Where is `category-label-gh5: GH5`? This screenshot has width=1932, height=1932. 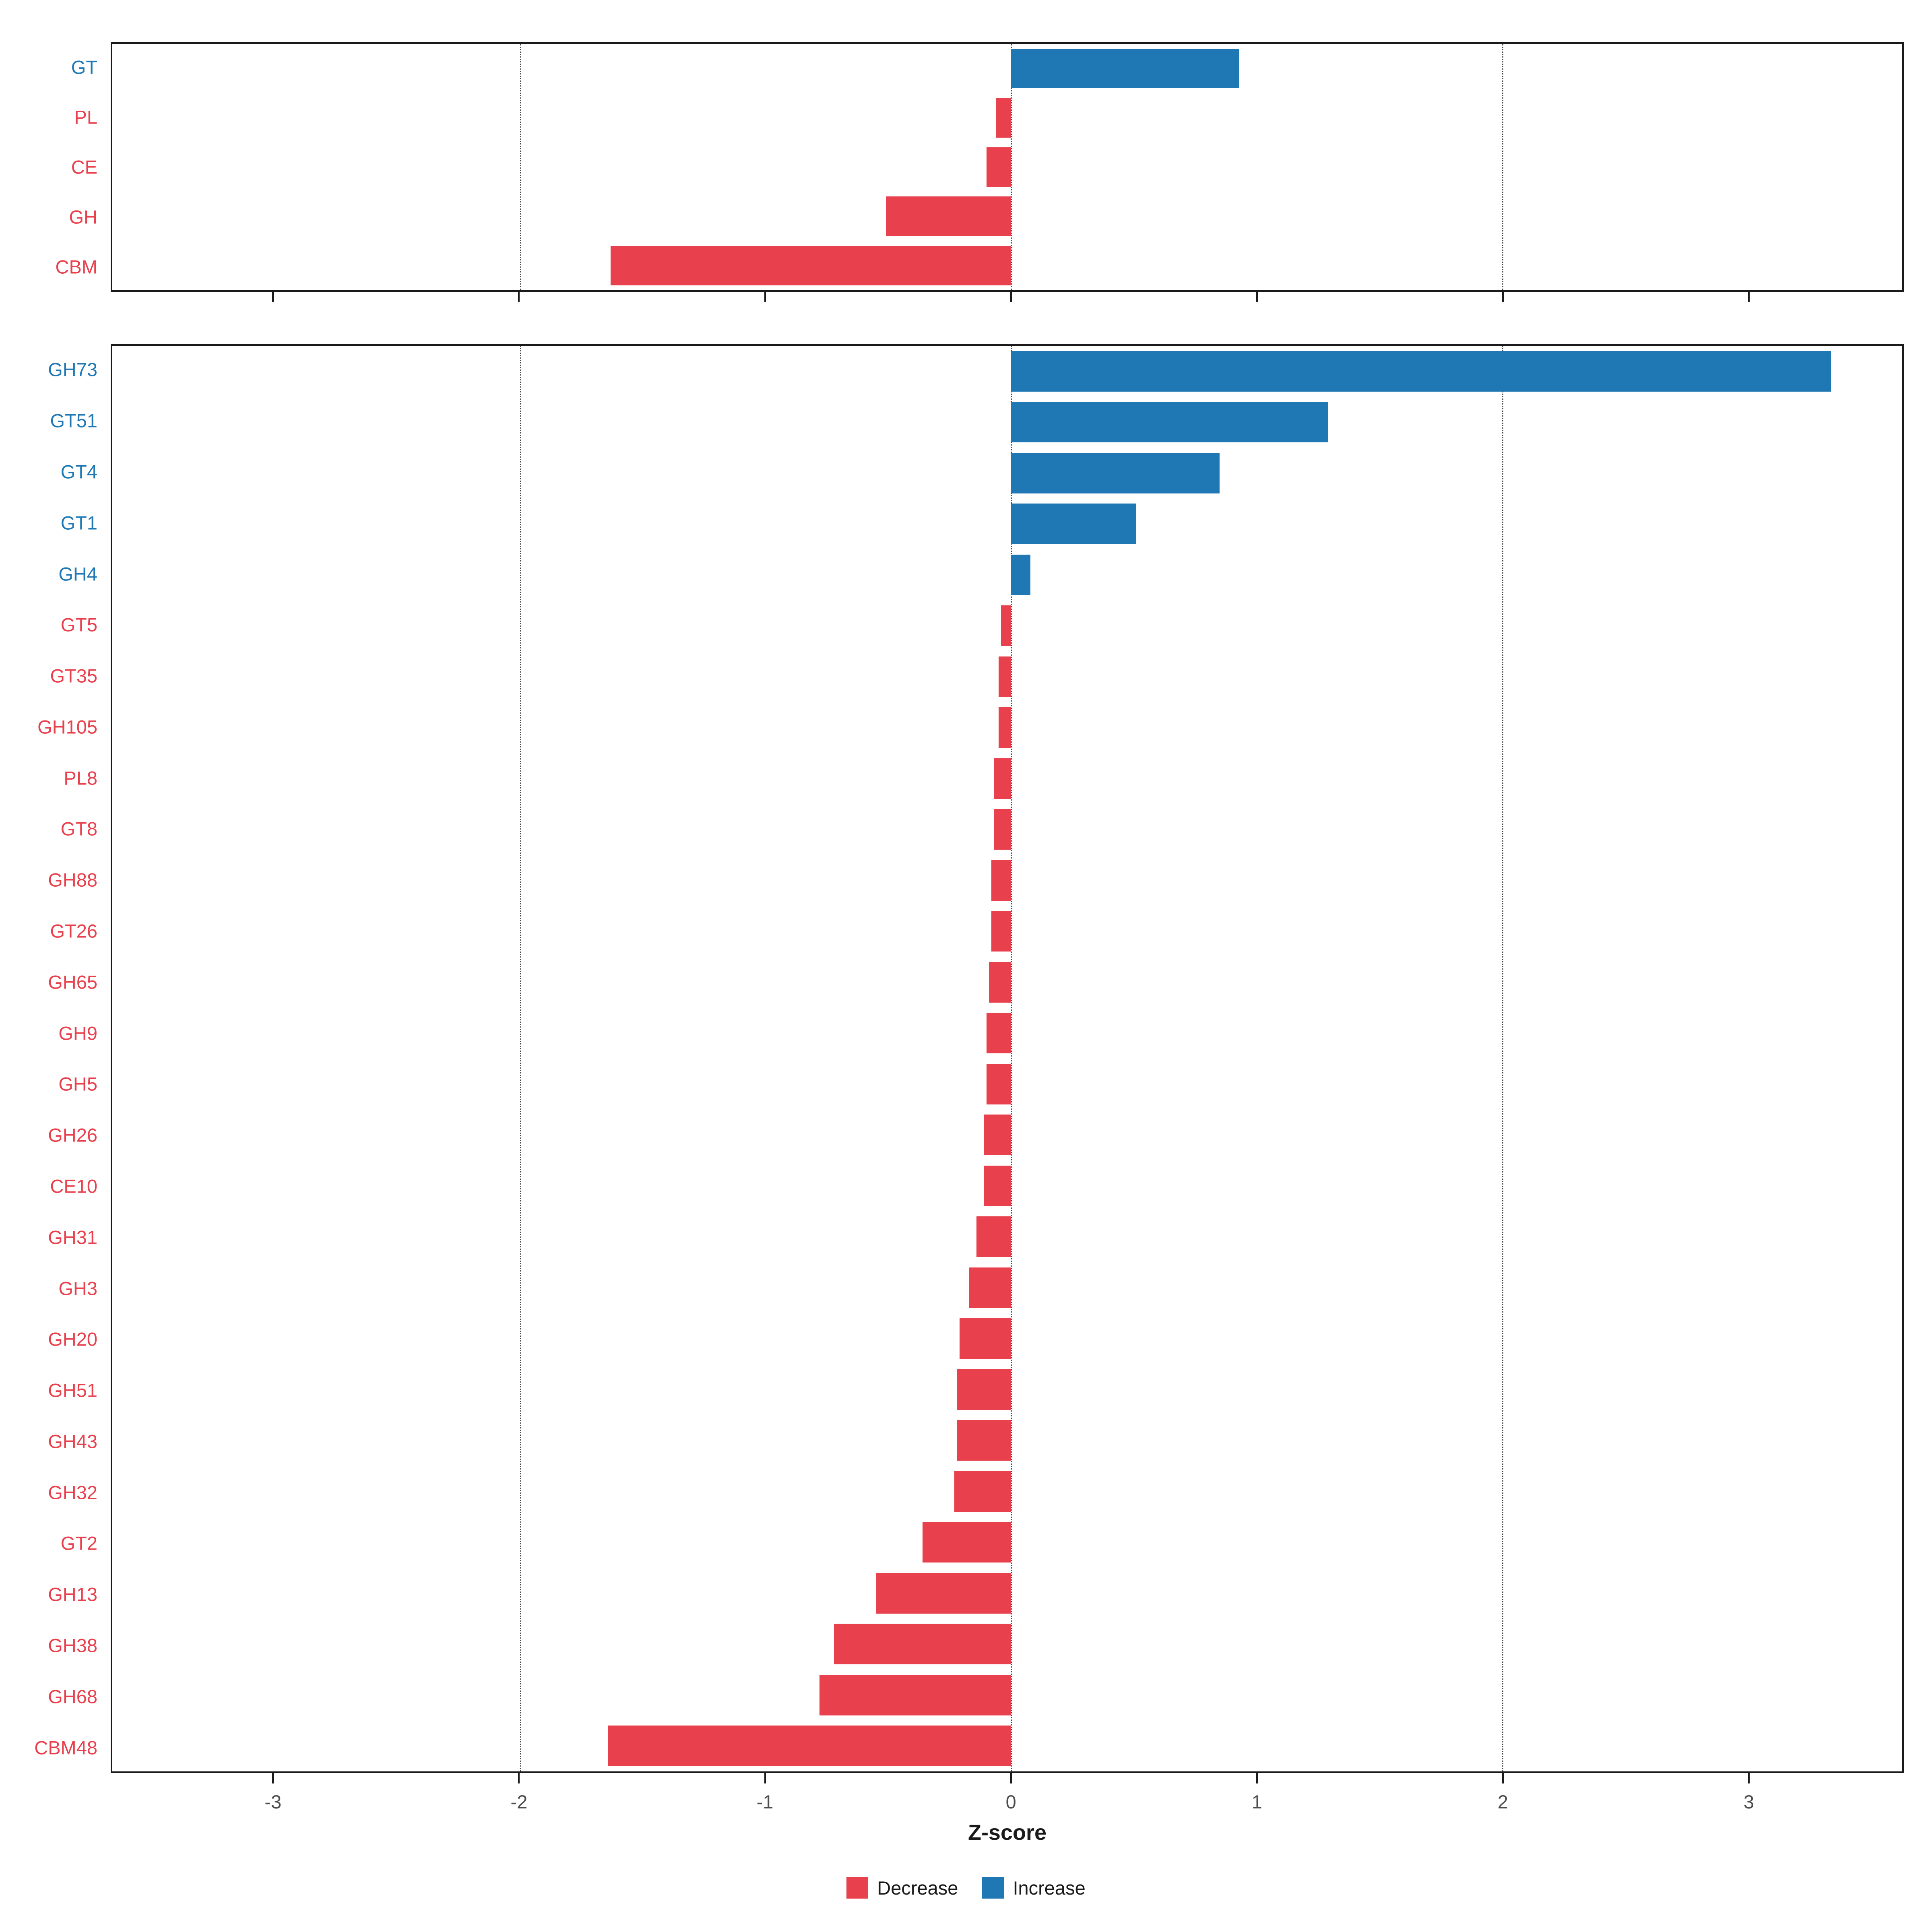 category-label-gh5: GH5 is located at coordinates (77, 1084).